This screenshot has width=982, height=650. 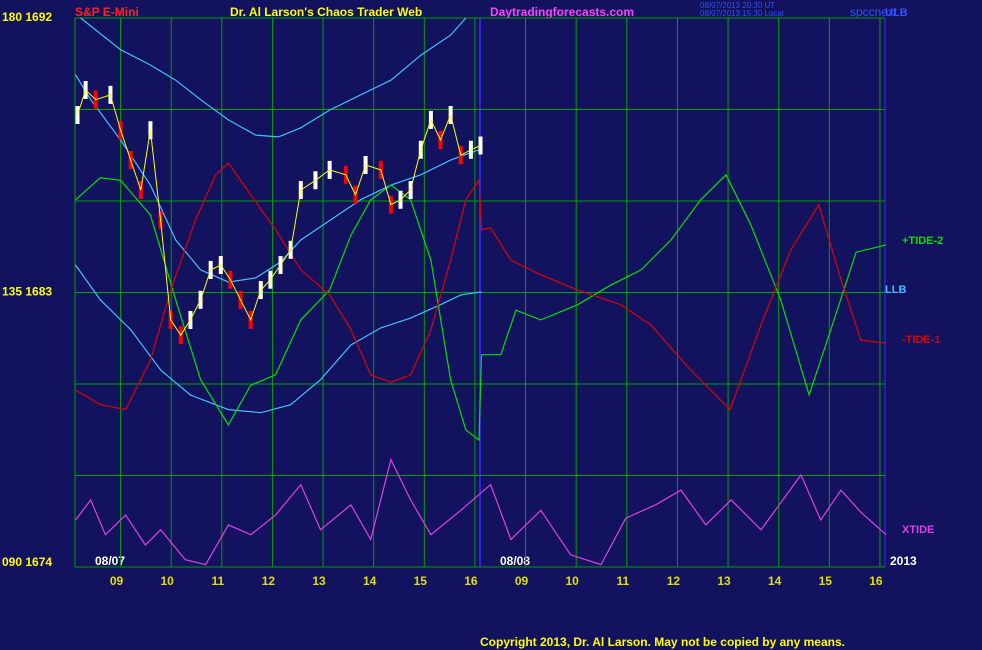 What do you see at coordinates (107, 12) in the screenshot?
I see `instrument: S&P E-Mini` at bounding box center [107, 12].